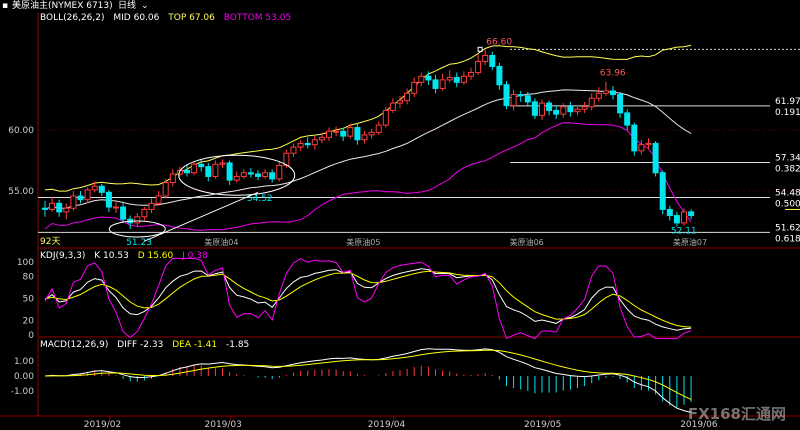 The height and width of the screenshot is (430, 800). Describe the element at coordinates (25, 263) in the screenshot. I see `kdj-tick-label: 100` at that location.